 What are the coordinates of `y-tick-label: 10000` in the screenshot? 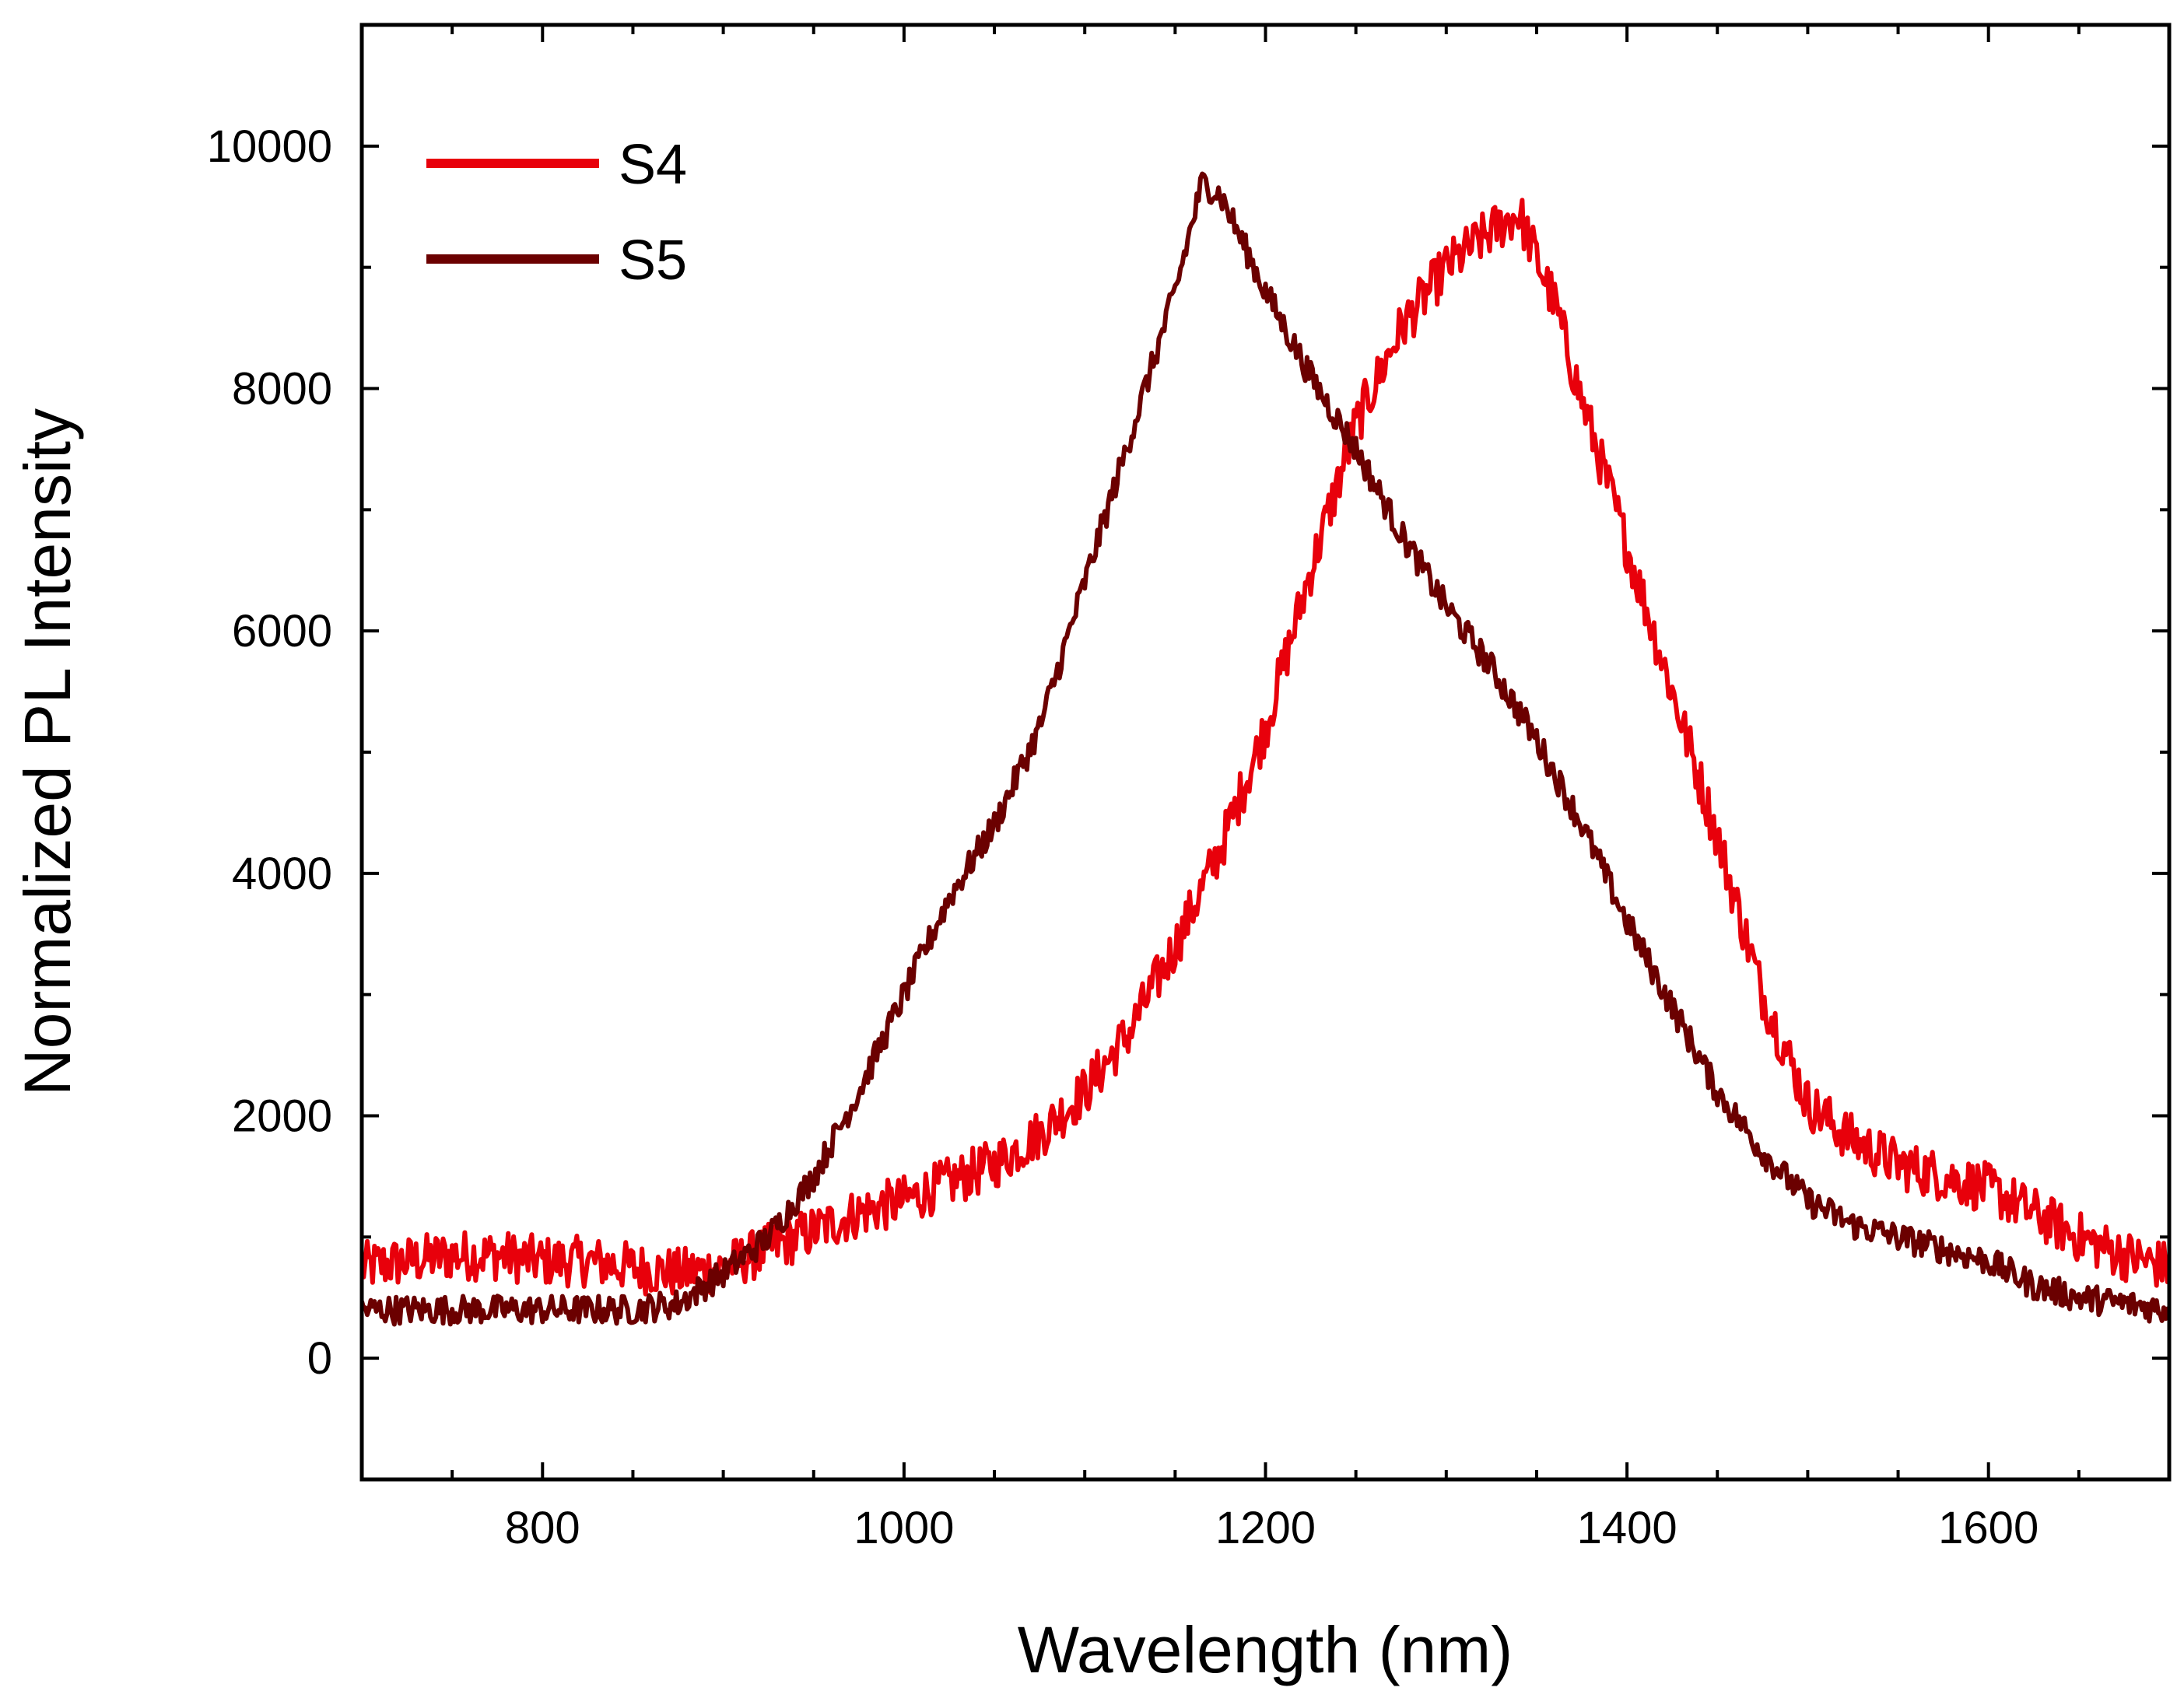 It's located at (269, 146).